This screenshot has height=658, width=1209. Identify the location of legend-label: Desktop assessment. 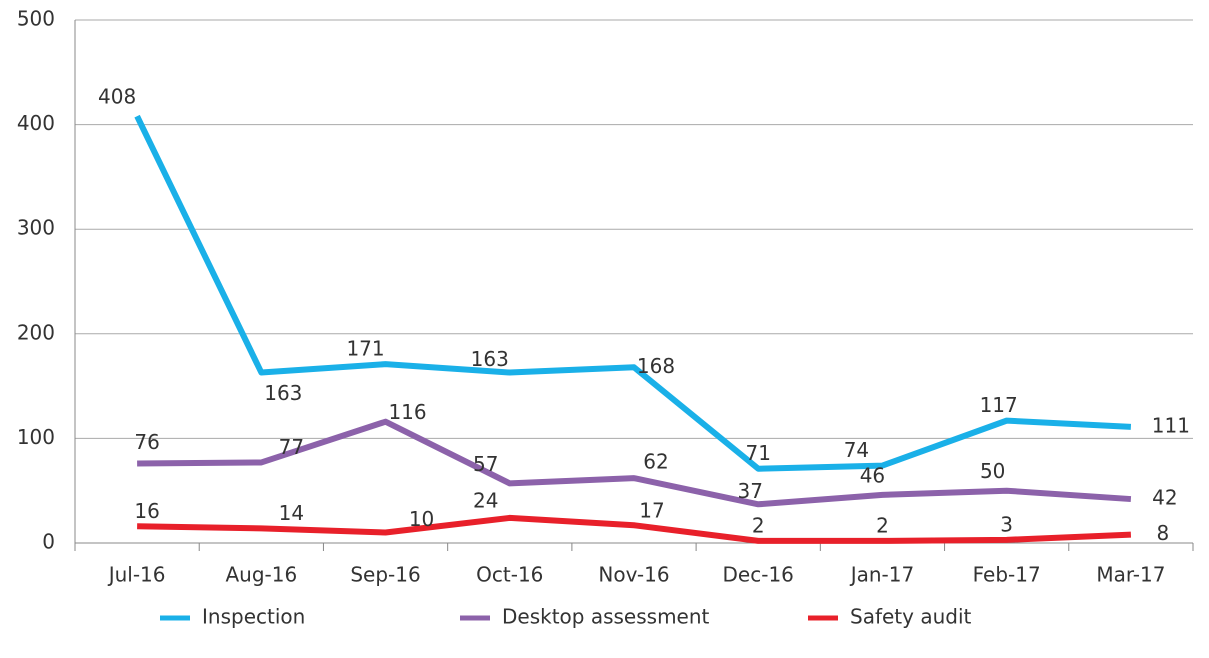
(606, 617).